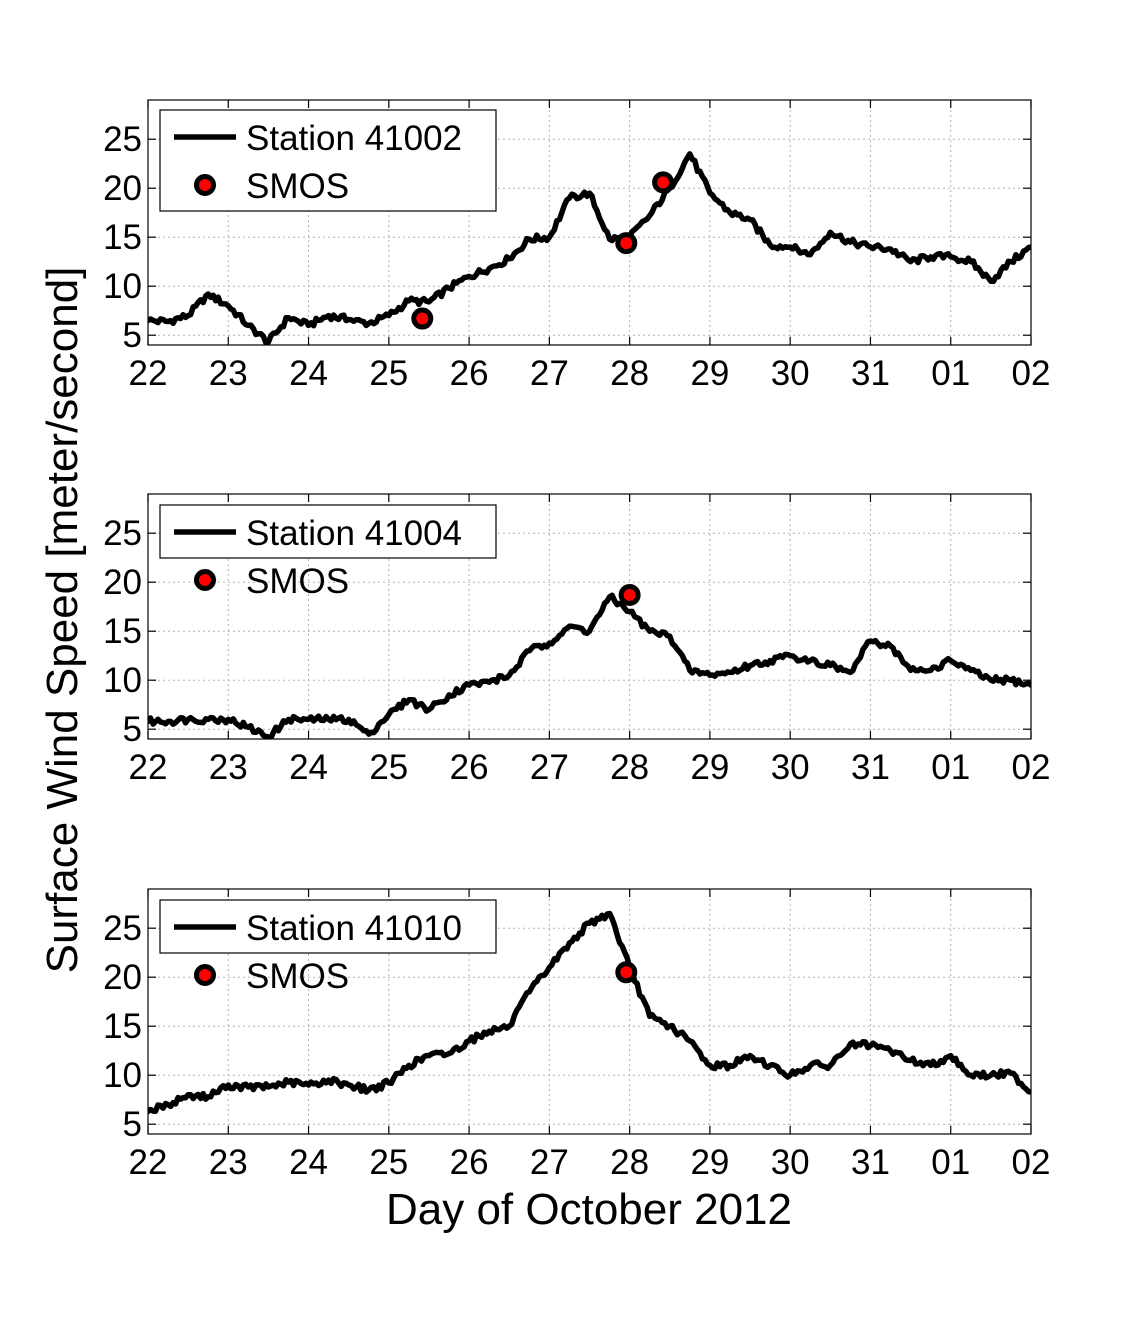 This screenshot has height=1319, width=1140. What do you see at coordinates (354, 928) in the screenshot?
I see `legend-label: Station 41010` at bounding box center [354, 928].